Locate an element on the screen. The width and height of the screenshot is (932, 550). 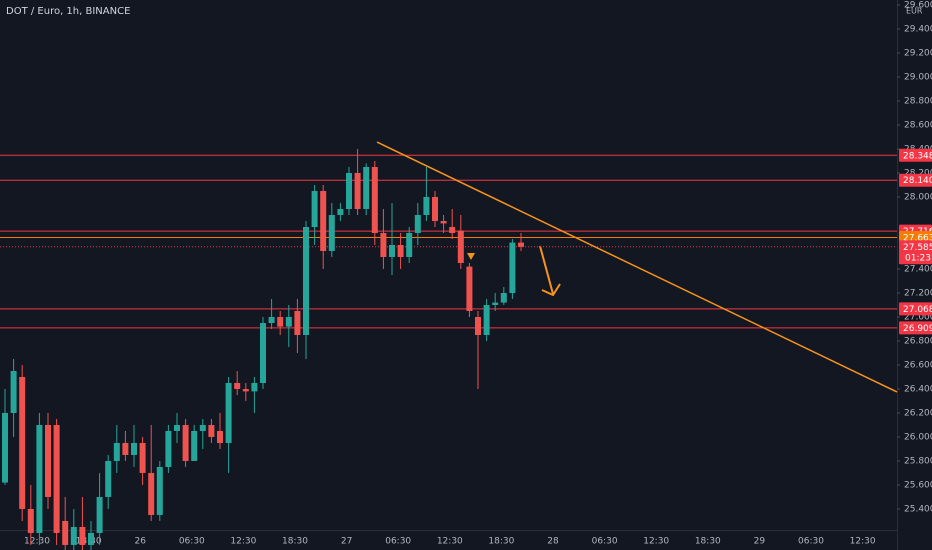
marker is located at coordinates (471, 256).